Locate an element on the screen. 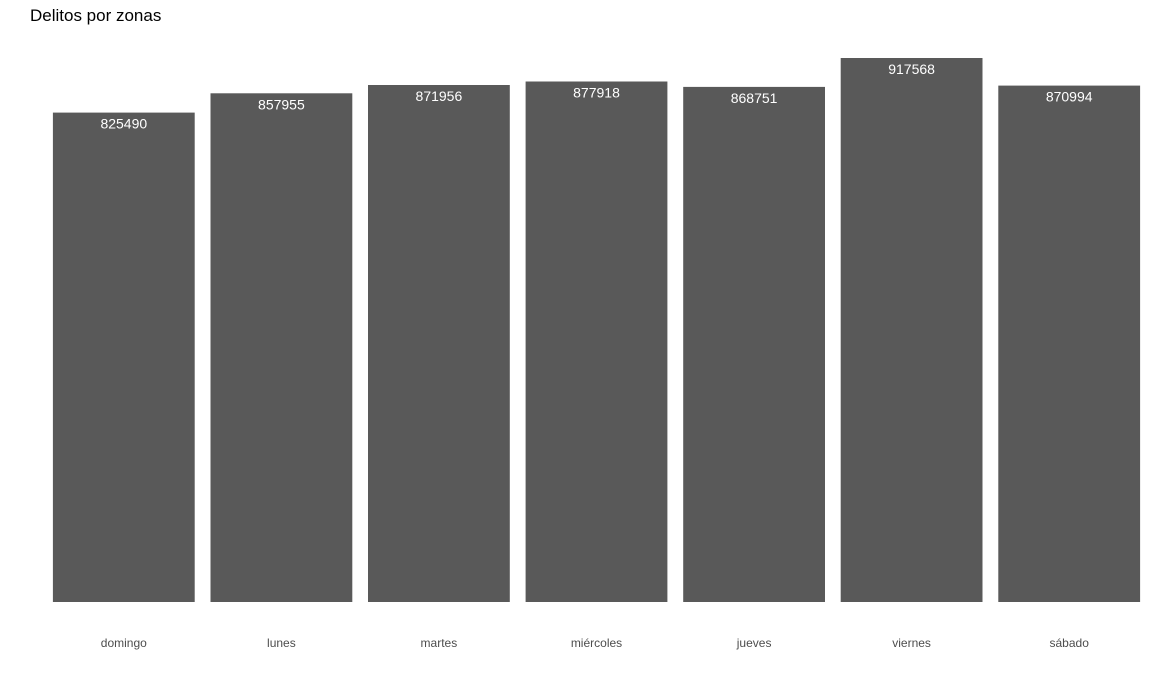  bar-sábado is located at coordinates (1069, 344).